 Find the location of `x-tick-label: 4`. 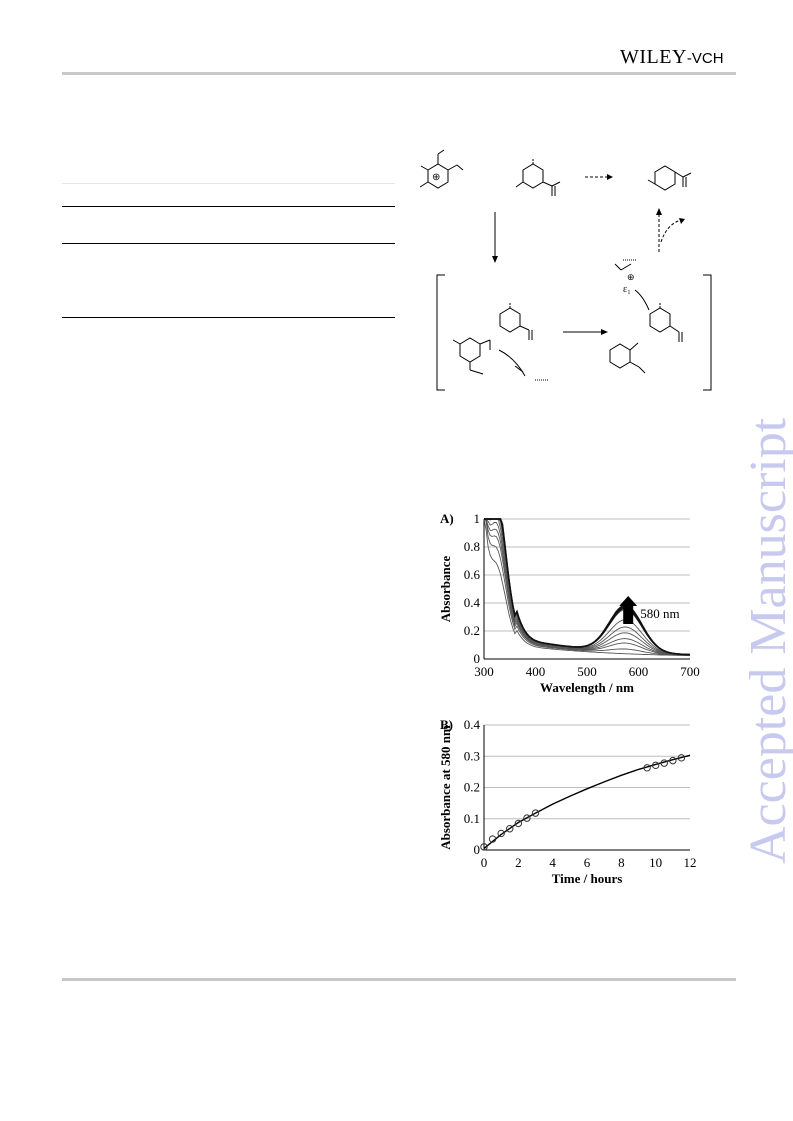

x-tick-label: 4 is located at coordinates (552, 862).